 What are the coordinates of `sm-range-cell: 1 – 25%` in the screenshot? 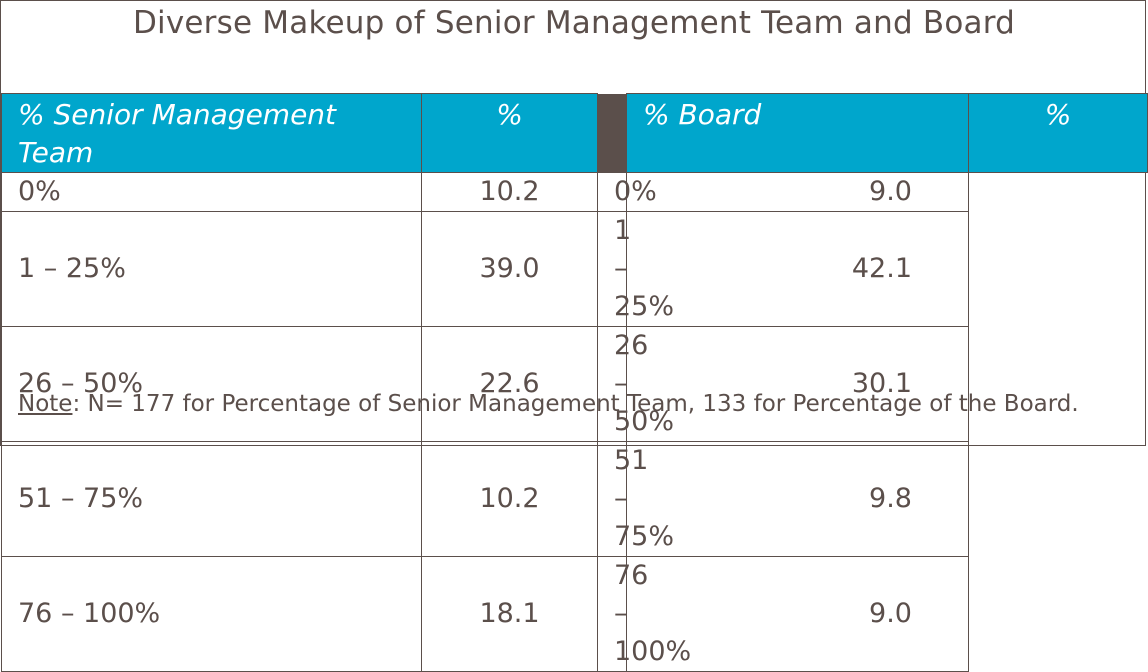 It's located at (211, 269).